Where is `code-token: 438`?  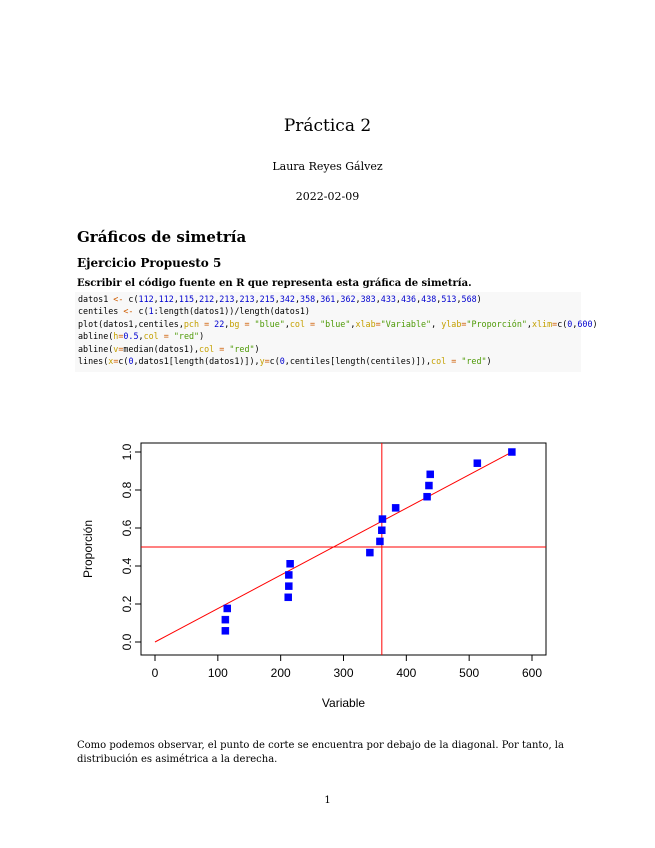
code-token: 438 is located at coordinates (429, 299).